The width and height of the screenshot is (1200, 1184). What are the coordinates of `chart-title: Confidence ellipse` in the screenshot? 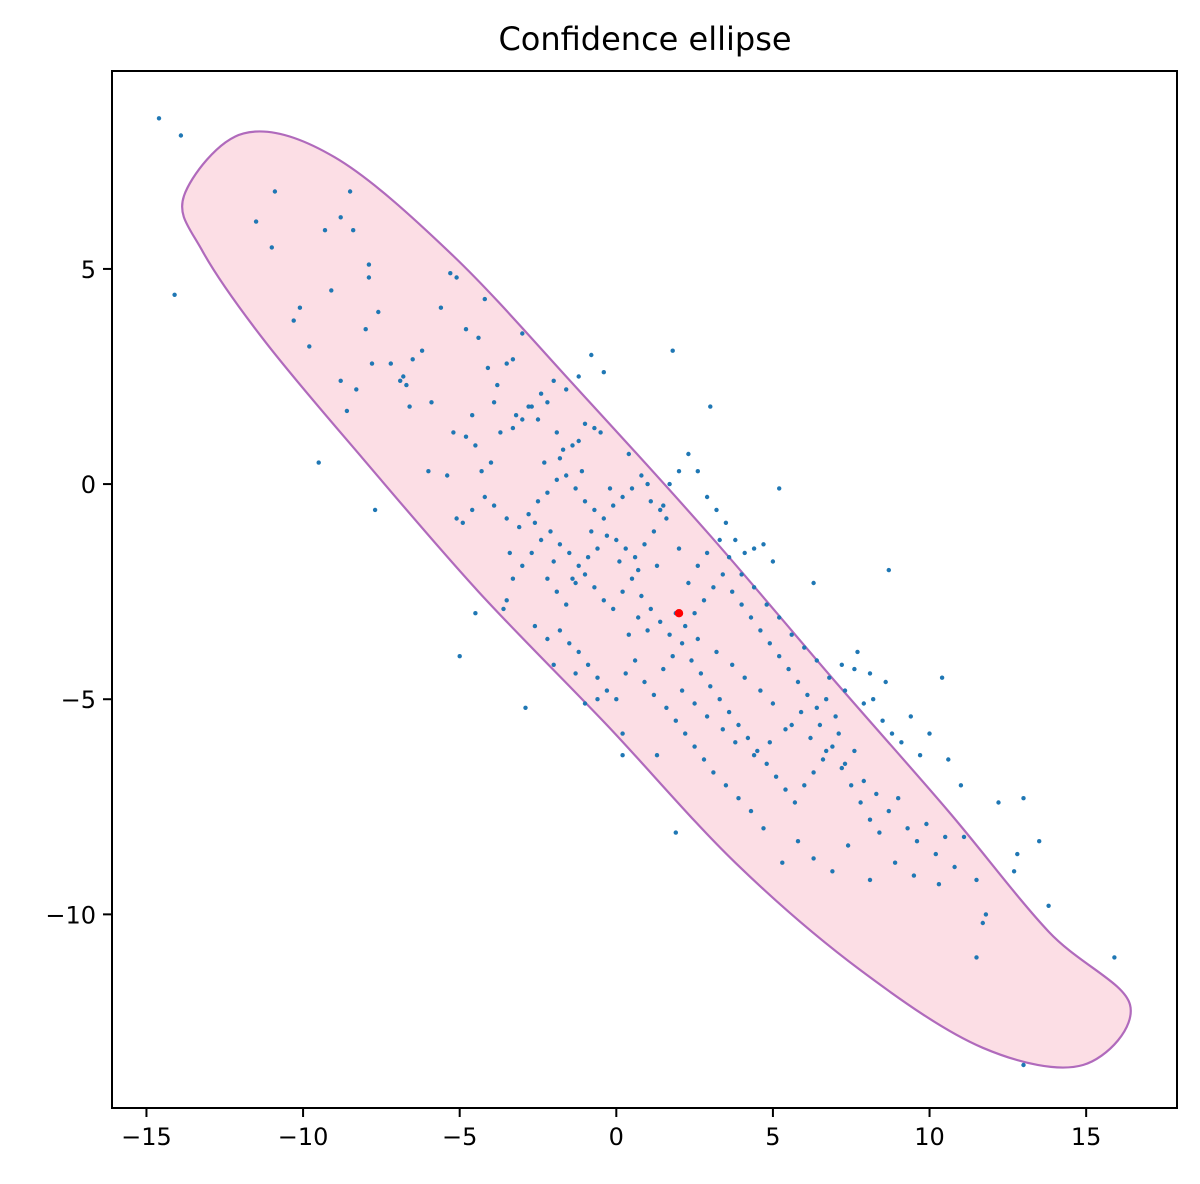 It's located at (644, 39).